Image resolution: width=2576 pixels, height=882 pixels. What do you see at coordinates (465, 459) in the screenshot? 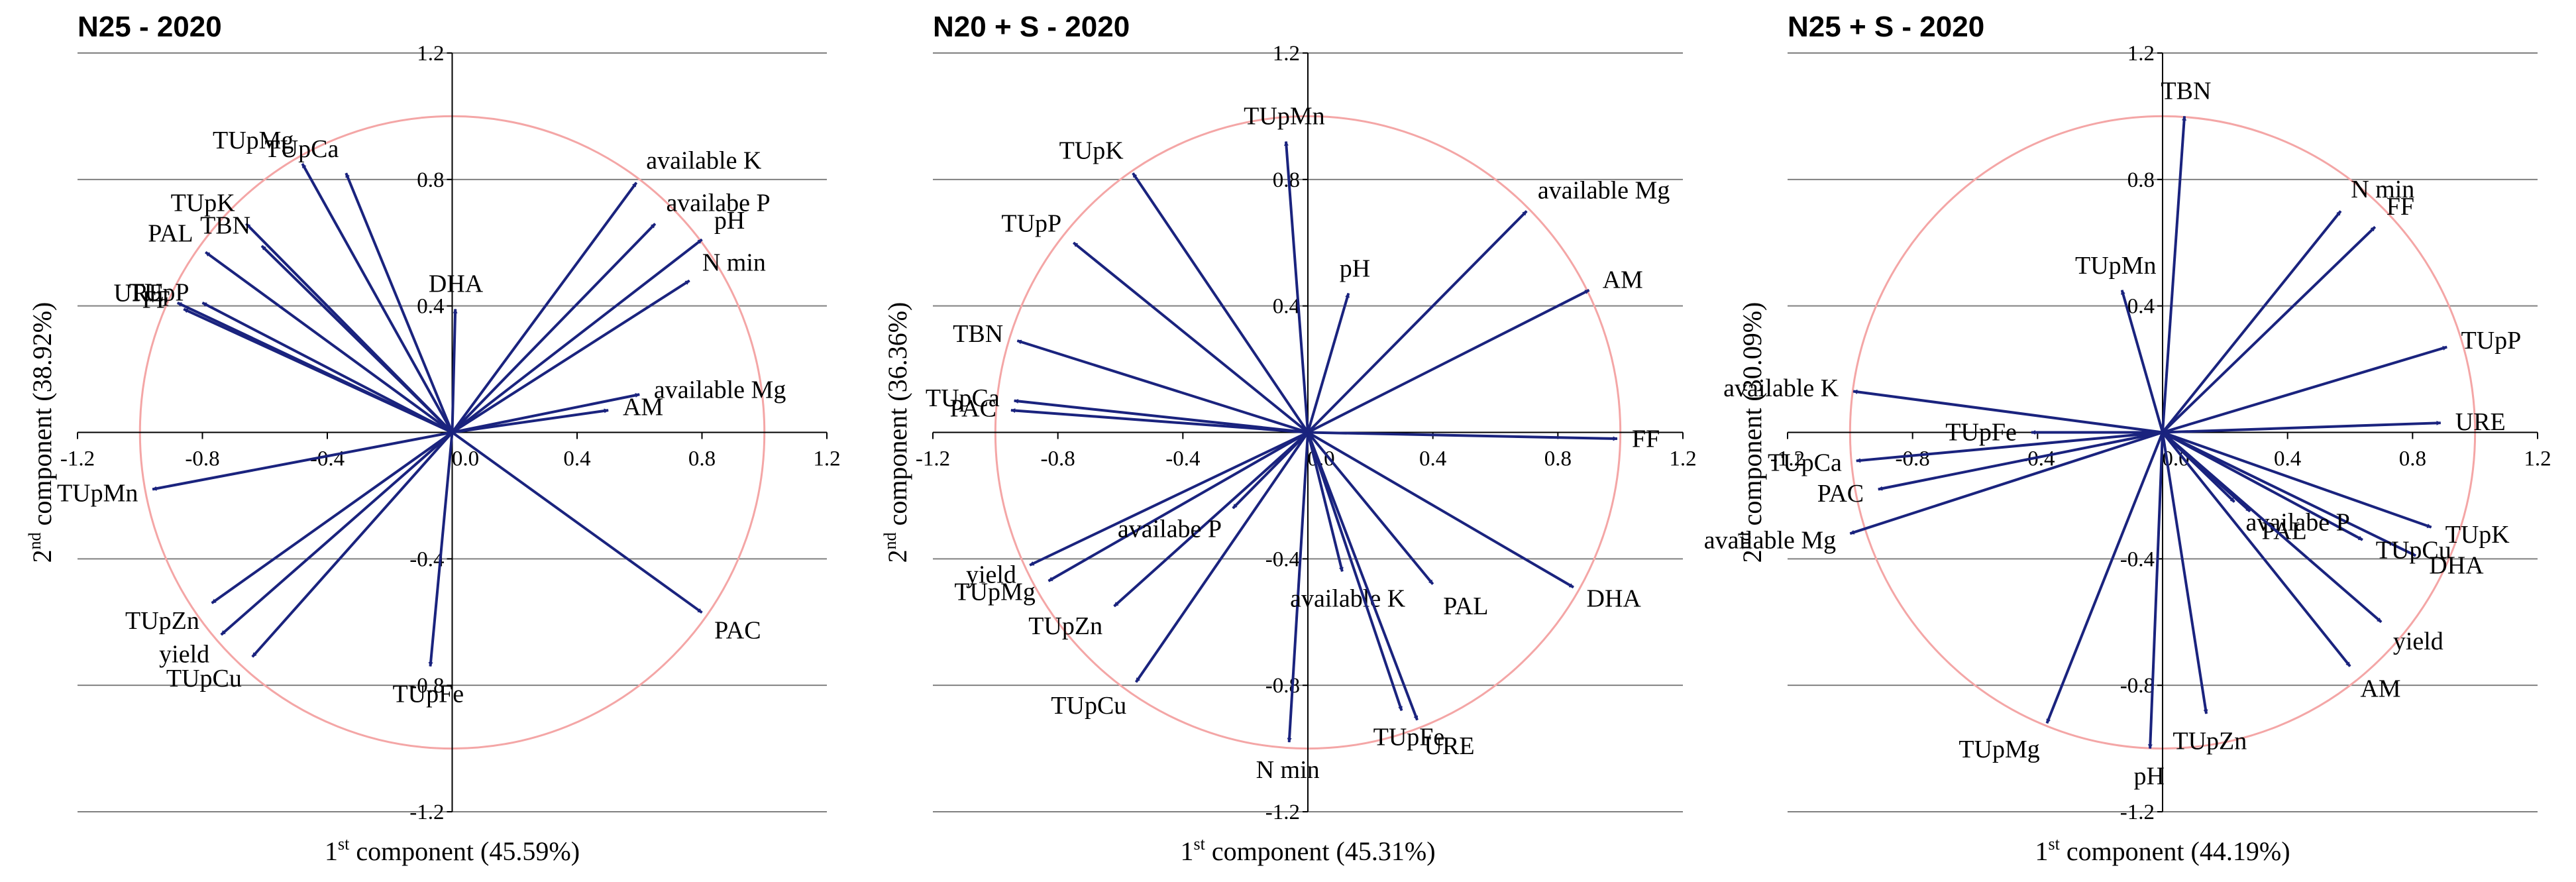
I see `x-tick-label: 0.0` at bounding box center [465, 459].